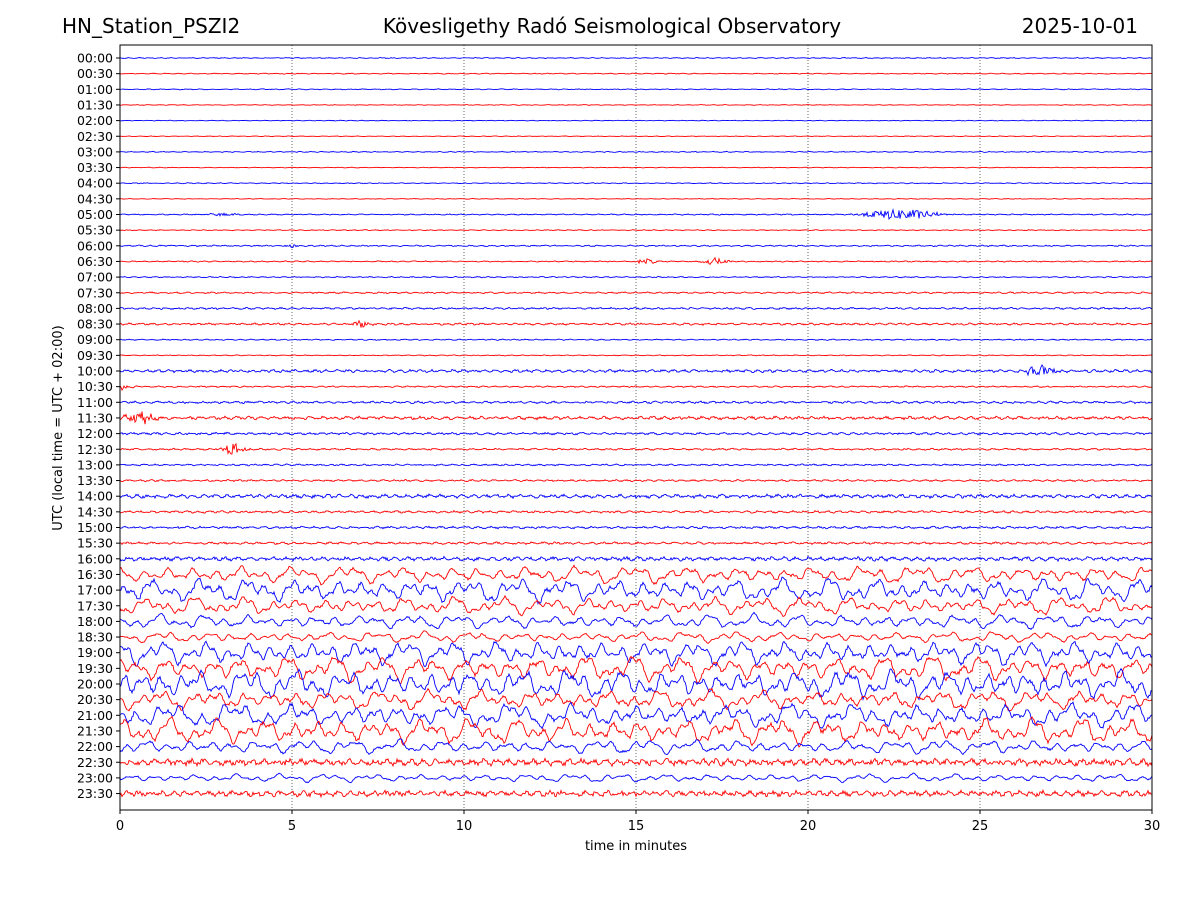 This screenshot has width=1200, height=900. Describe the element at coordinates (636, 826) in the screenshot. I see `x-tick-label: 15` at that location.